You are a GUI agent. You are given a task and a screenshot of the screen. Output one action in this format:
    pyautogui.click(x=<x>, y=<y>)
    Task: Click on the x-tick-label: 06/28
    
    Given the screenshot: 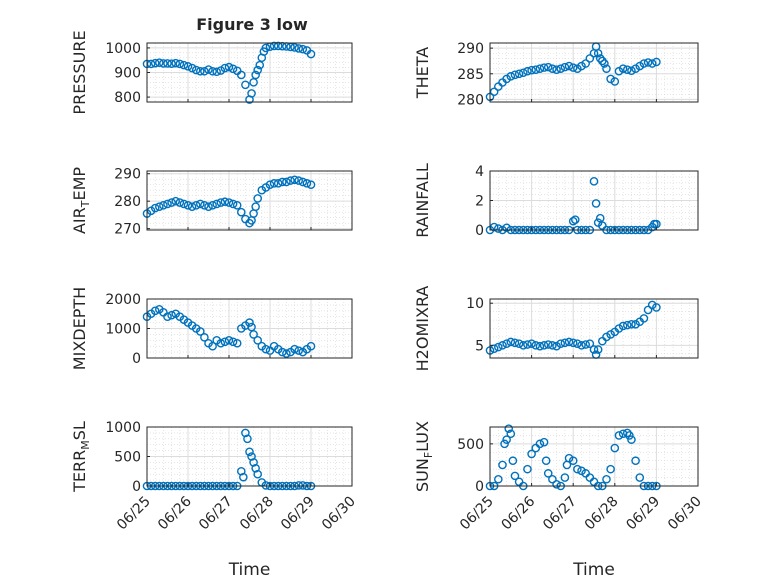 What is the action you would take?
    pyautogui.click(x=257, y=514)
    